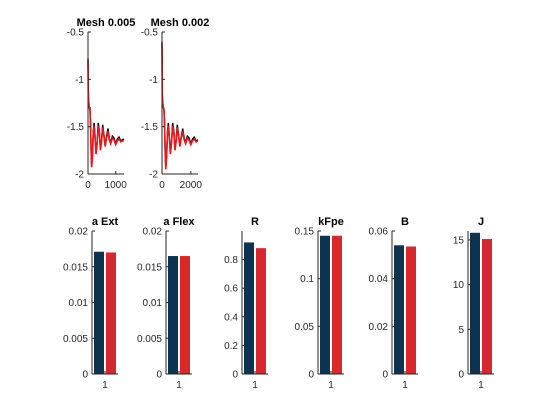  I want to click on chart-panel-1: Mesh 0.005 0 1000 -2 -1.5 -1 -0.5, so click(101, 104).